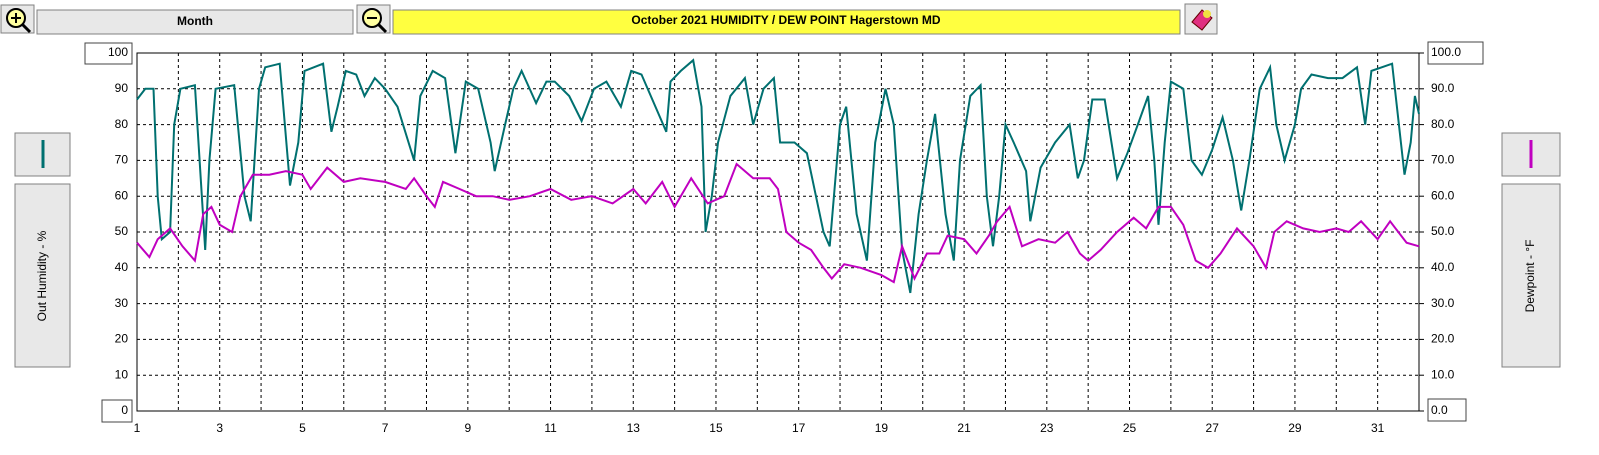 The width and height of the screenshot is (1599, 455). I want to click on y2-tick-label: 50.0, so click(1443, 231).